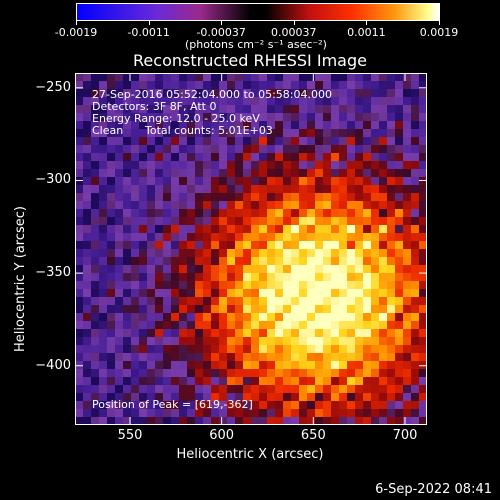  Describe the element at coordinates (176, 118) in the screenshot. I see `energy-annotation: Energy Range: 12.0 - 25.0 keV` at that location.